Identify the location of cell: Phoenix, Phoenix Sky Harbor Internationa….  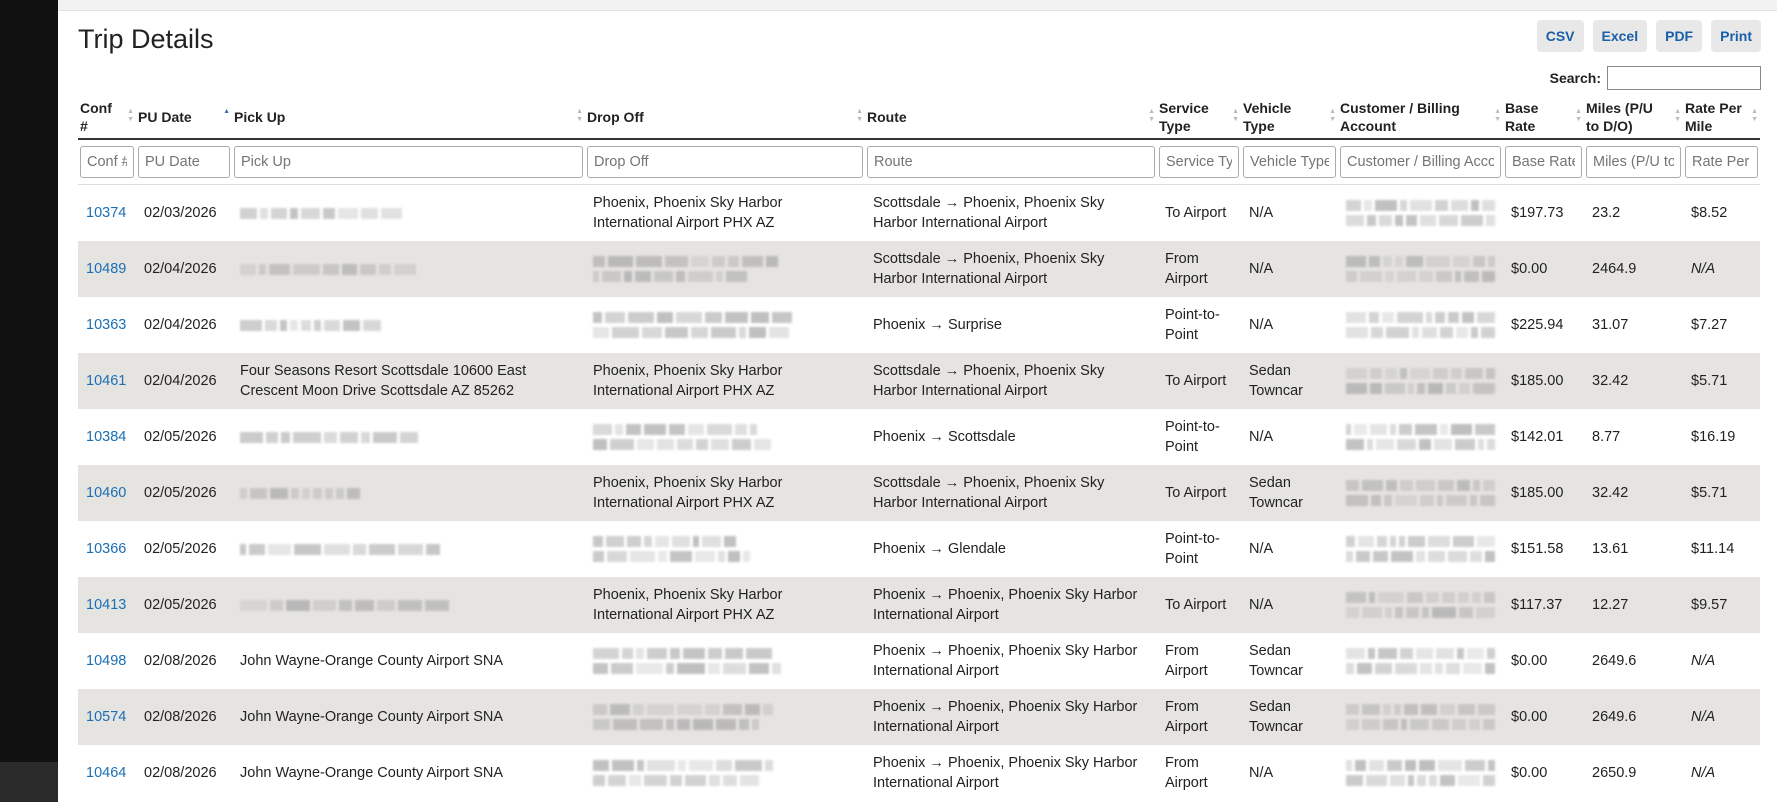
(725, 493).